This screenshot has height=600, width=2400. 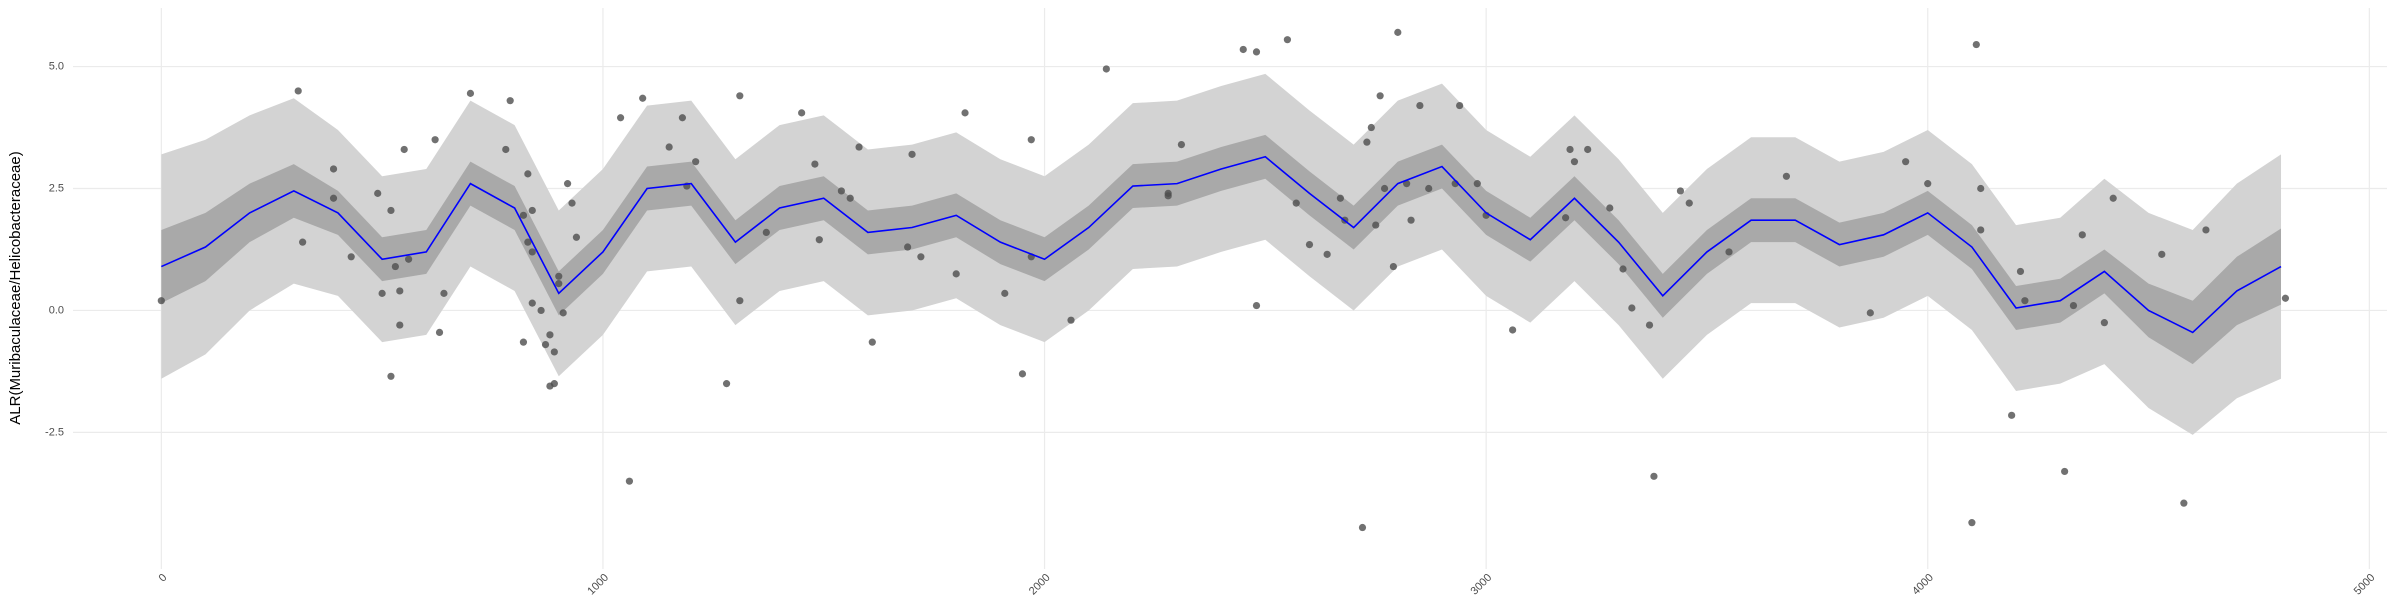 I want to click on x-tick-label: 4000, so click(x=1923, y=585).